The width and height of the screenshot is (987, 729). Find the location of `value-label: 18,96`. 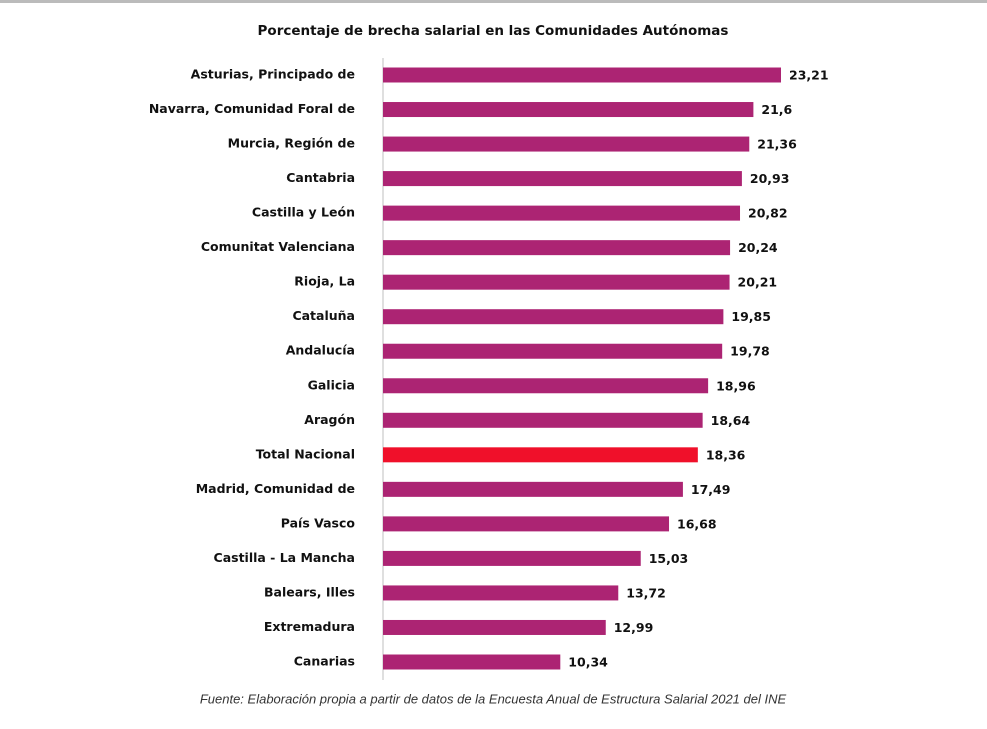

value-label: 18,96 is located at coordinates (736, 385).